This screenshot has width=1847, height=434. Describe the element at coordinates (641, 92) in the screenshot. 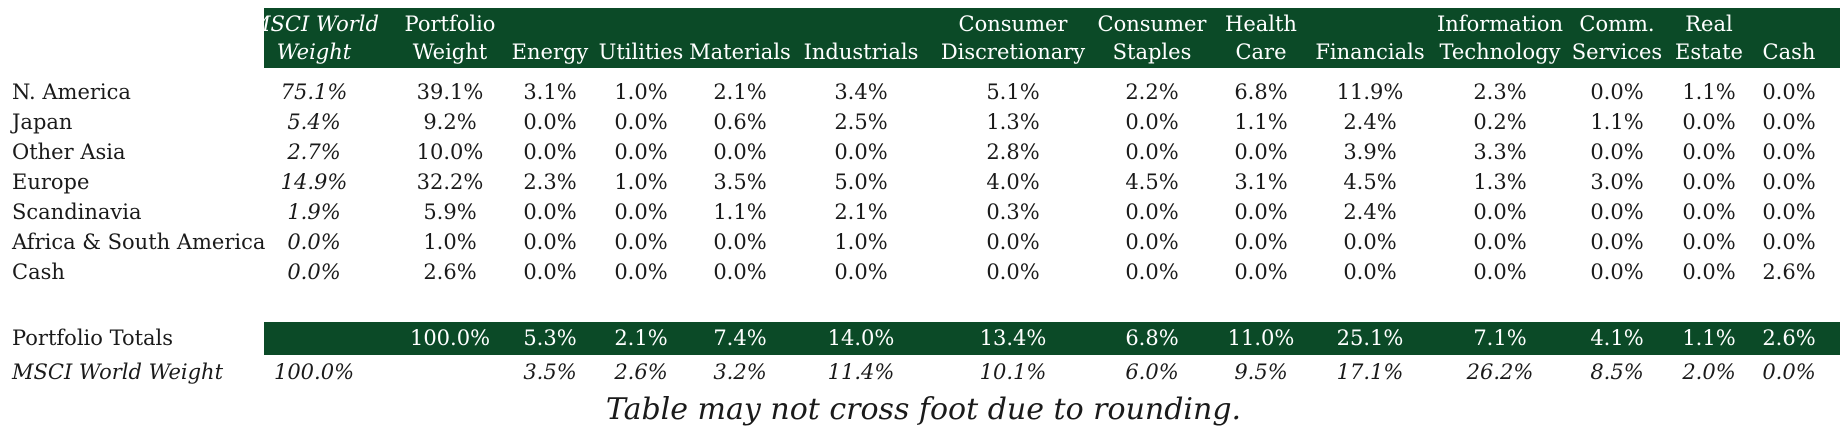

I see `table-cell: 1.0%` at that location.